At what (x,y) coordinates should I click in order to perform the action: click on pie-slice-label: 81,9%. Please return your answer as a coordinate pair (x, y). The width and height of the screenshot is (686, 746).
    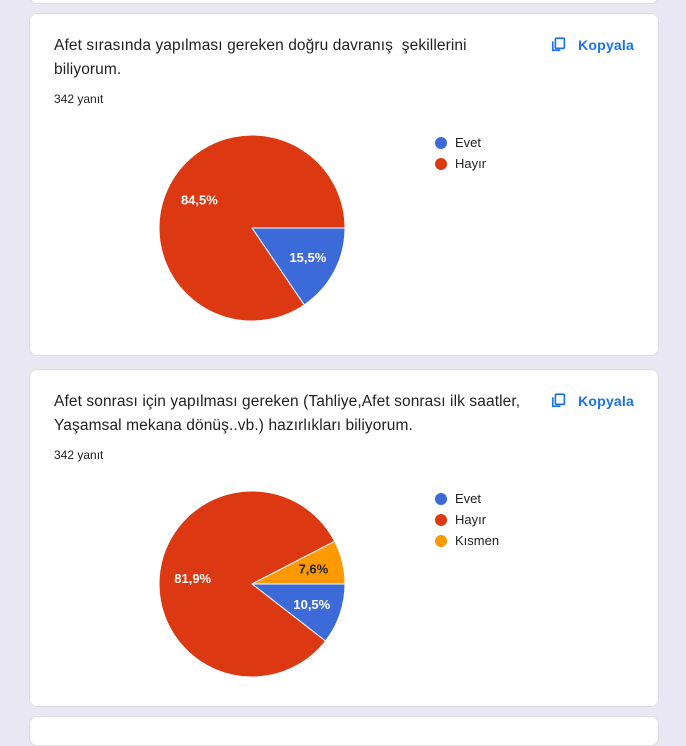
    Looking at the image, I should click on (192, 578).